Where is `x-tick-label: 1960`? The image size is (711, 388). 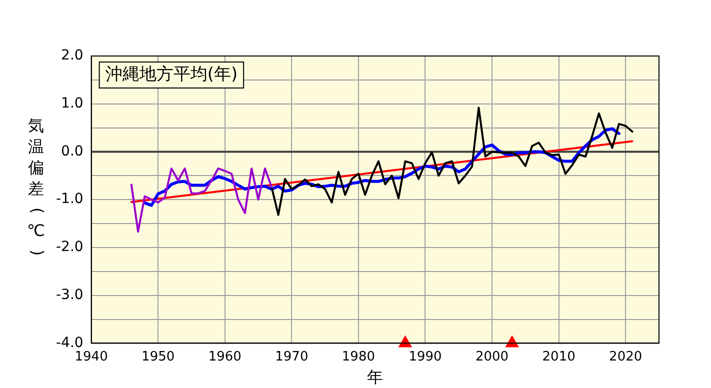 x-tick-label: 1960 is located at coordinates (225, 356).